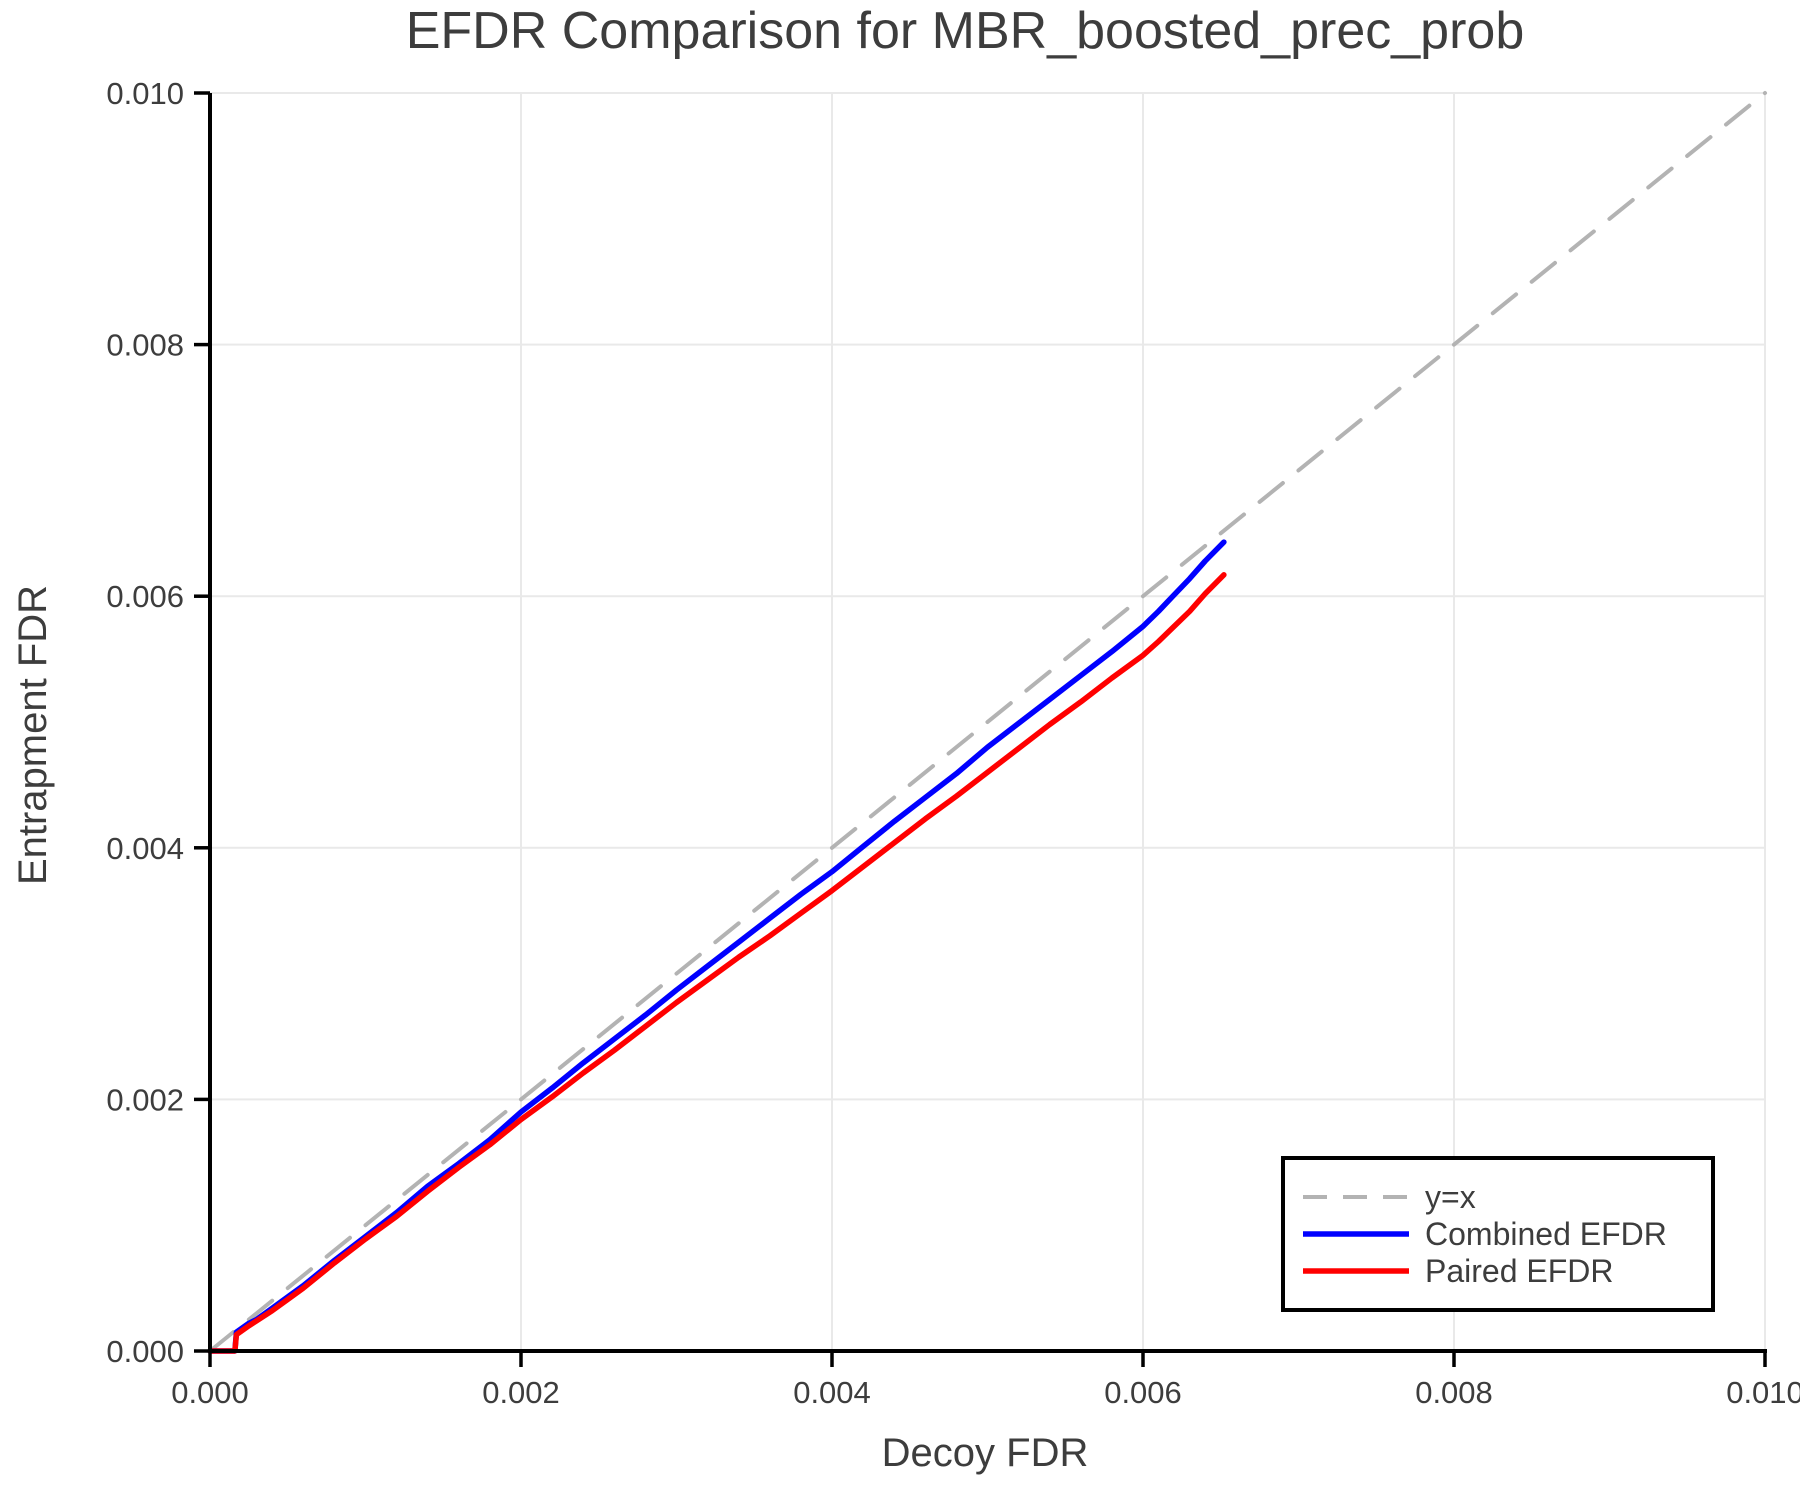  I want to click on y-tick-label: 0.002, so click(145, 1099).